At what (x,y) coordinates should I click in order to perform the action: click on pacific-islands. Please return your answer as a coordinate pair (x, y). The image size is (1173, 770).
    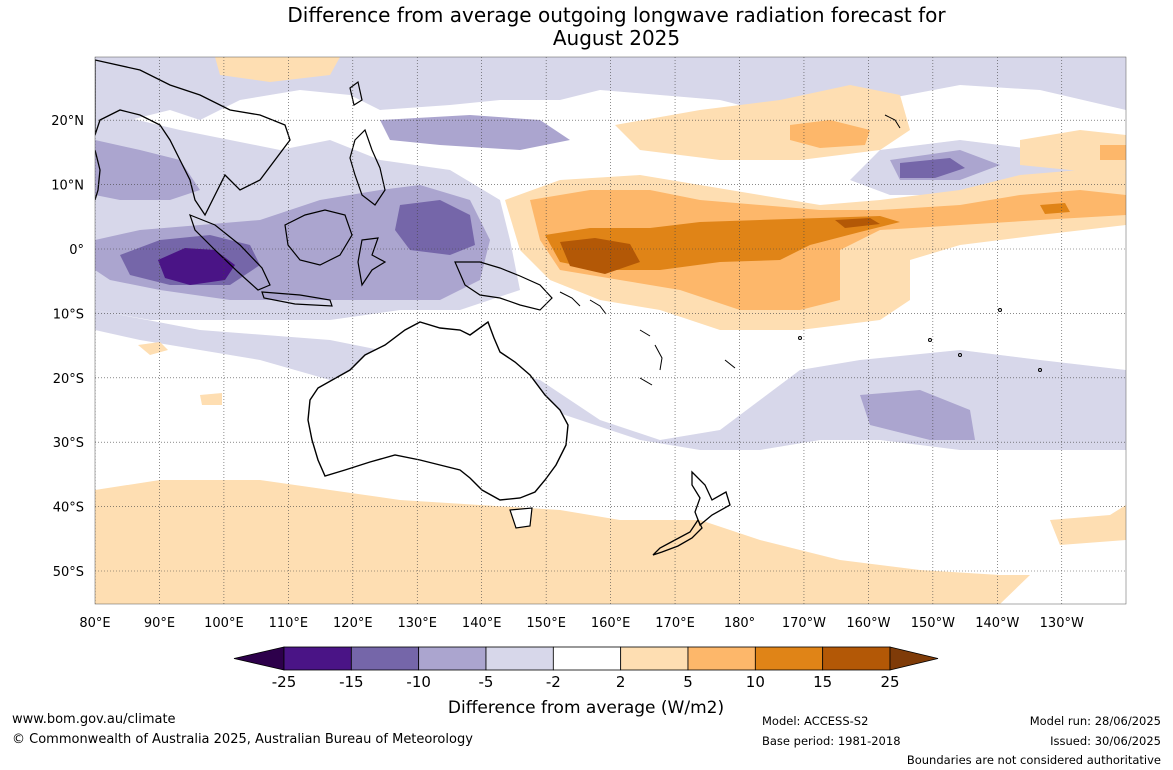
    Looking at the image, I should click on (800, 250).